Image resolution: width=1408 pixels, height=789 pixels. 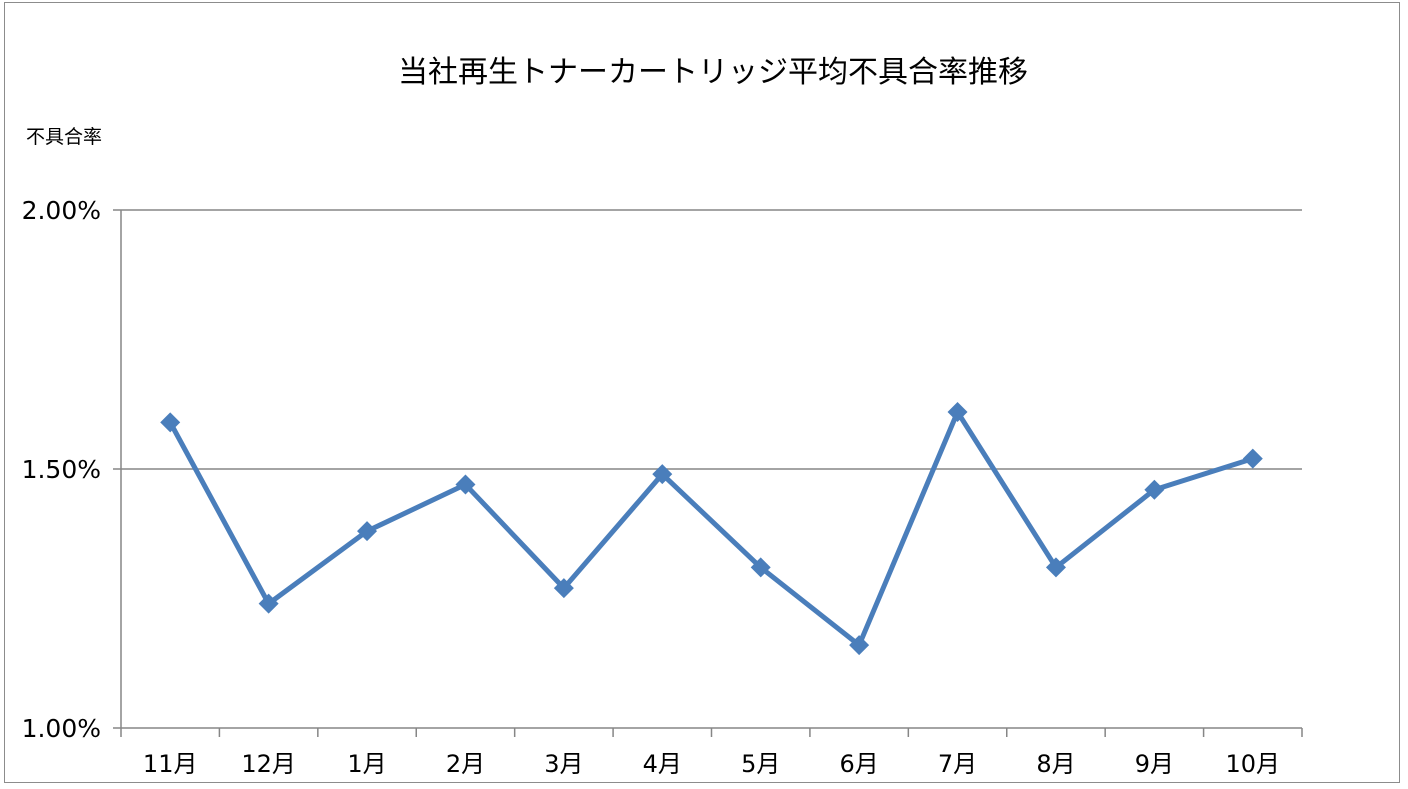 What do you see at coordinates (61, 469) in the screenshot?
I see `y-tick-label: 1.50%` at bounding box center [61, 469].